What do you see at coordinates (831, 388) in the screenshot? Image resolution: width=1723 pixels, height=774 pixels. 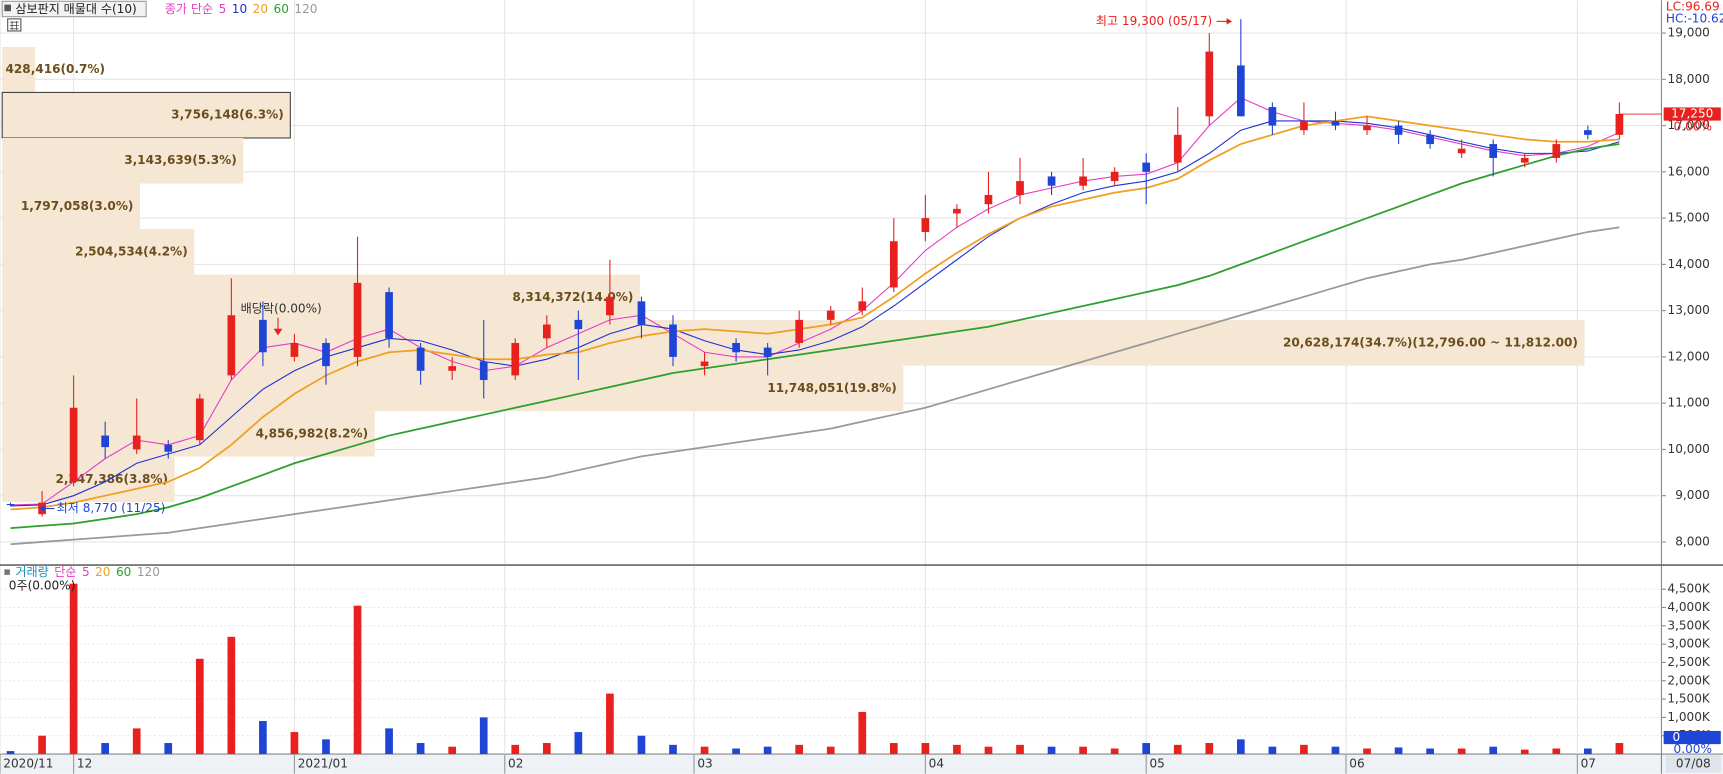 I see `profile-label: 11,748,051(19.8%)` at bounding box center [831, 388].